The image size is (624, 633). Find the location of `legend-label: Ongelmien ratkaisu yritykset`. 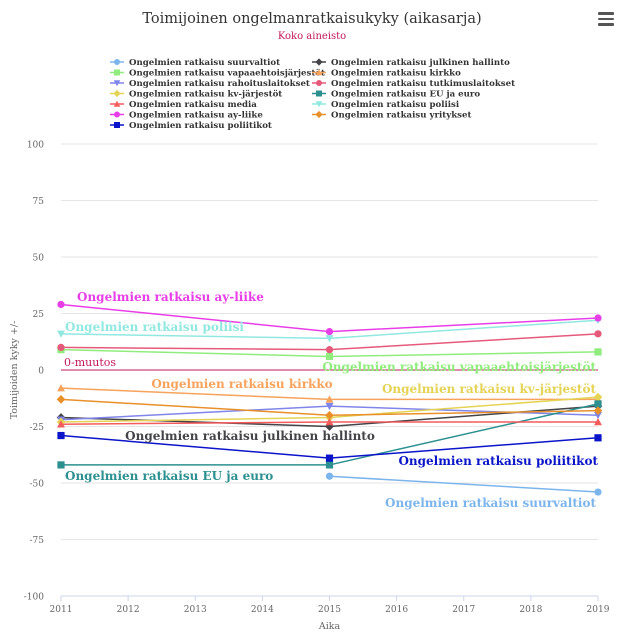

legend-label: Ongelmien ratkaisu yritykset is located at coordinates (401, 116).